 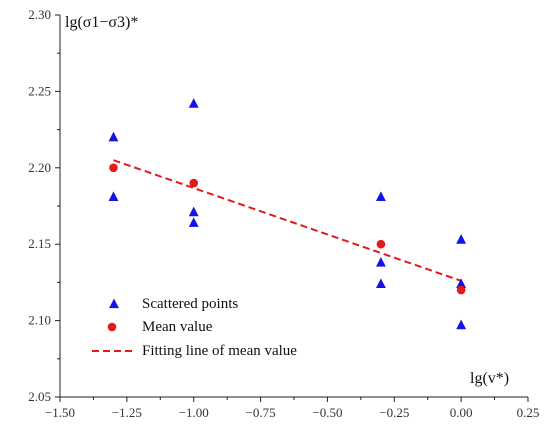 What do you see at coordinates (528, 412) in the screenshot?
I see `x-tick-label: 0.25` at bounding box center [528, 412].